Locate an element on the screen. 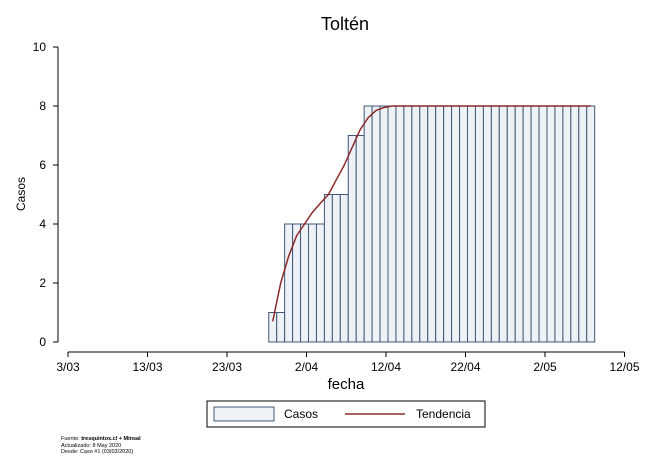  legend-label-tendencia: Tendencia is located at coordinates (443, 414).